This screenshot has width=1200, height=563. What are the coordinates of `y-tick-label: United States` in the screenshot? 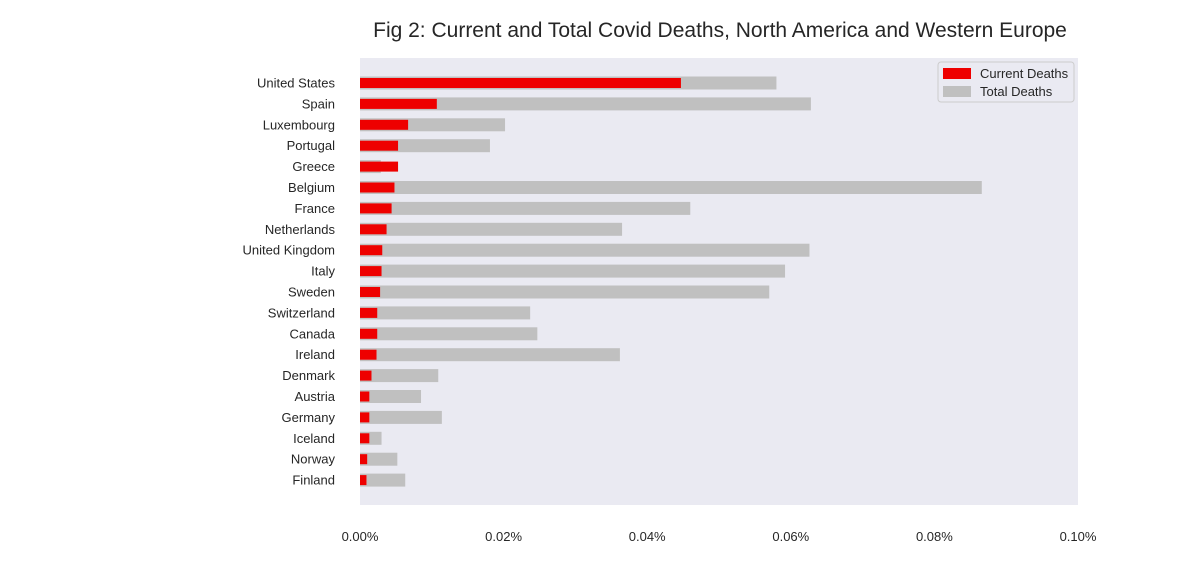 It's located at (296, 83).